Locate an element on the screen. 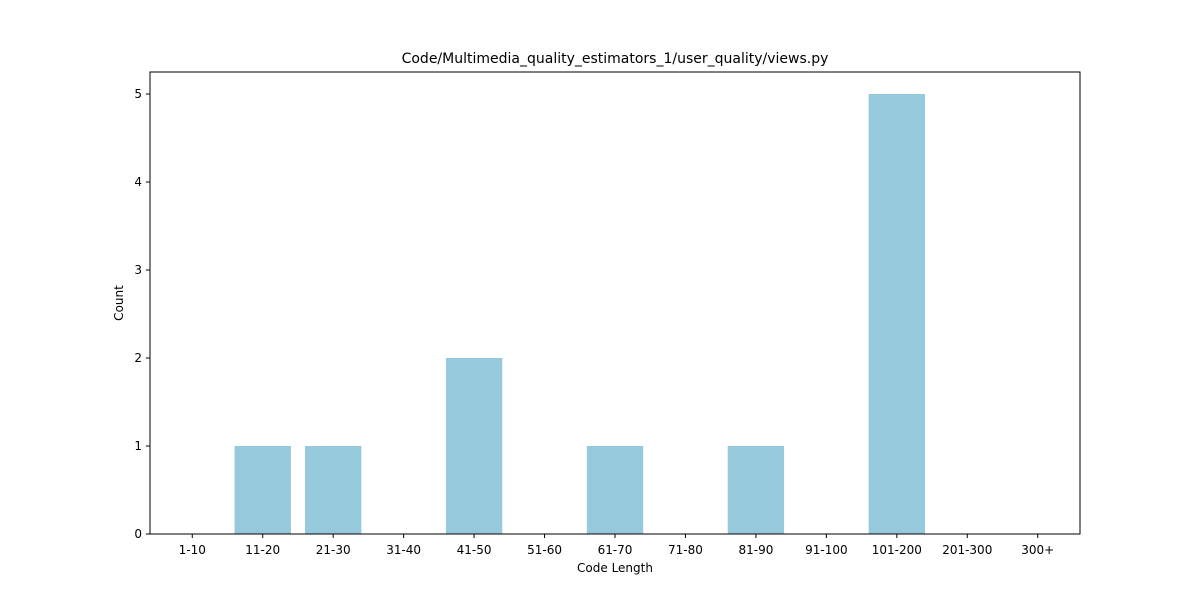 This screenshot has height=600, width=1200. x-tick-label: 300+ is located at coordinates (1037, 550).